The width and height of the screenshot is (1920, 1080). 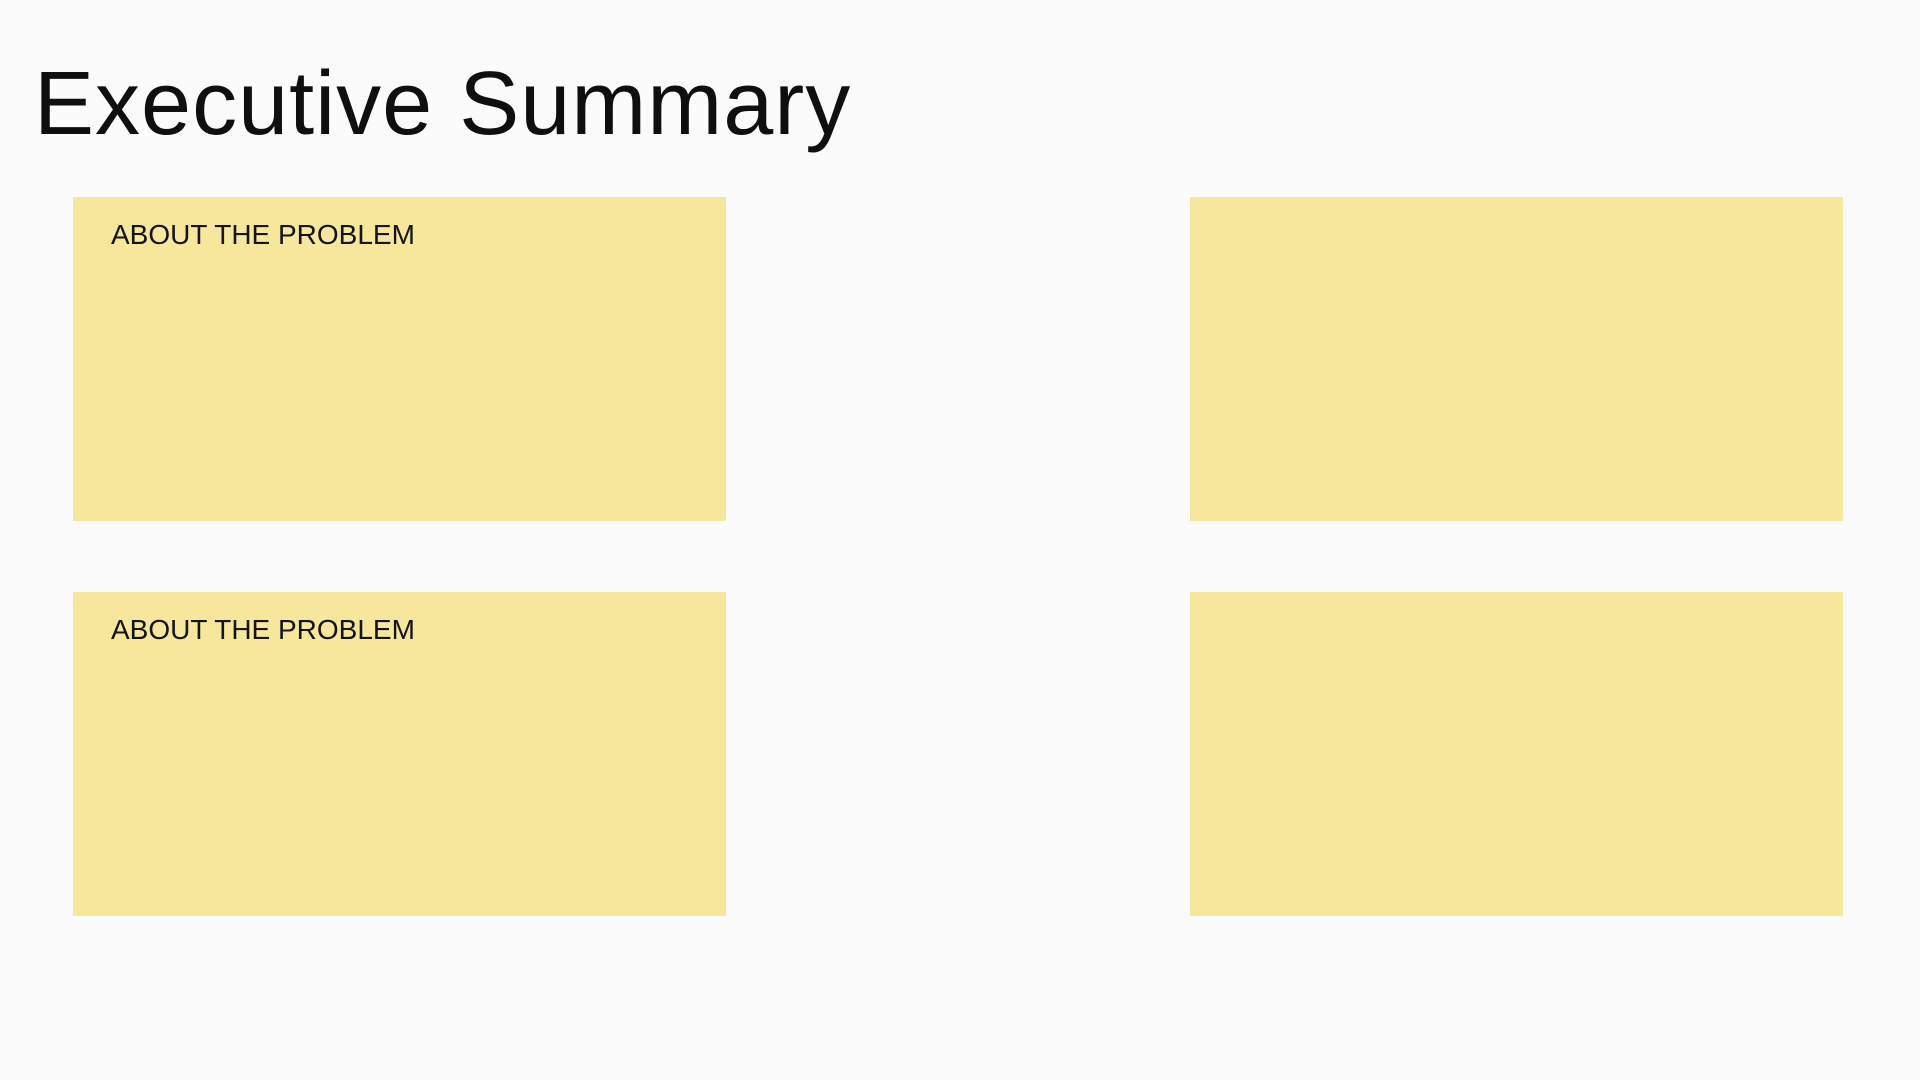 What do you see at coordinates (1516, 359) in the screenshot?
I see `sticky-note-top-right` at bounding box center [1516, 359].